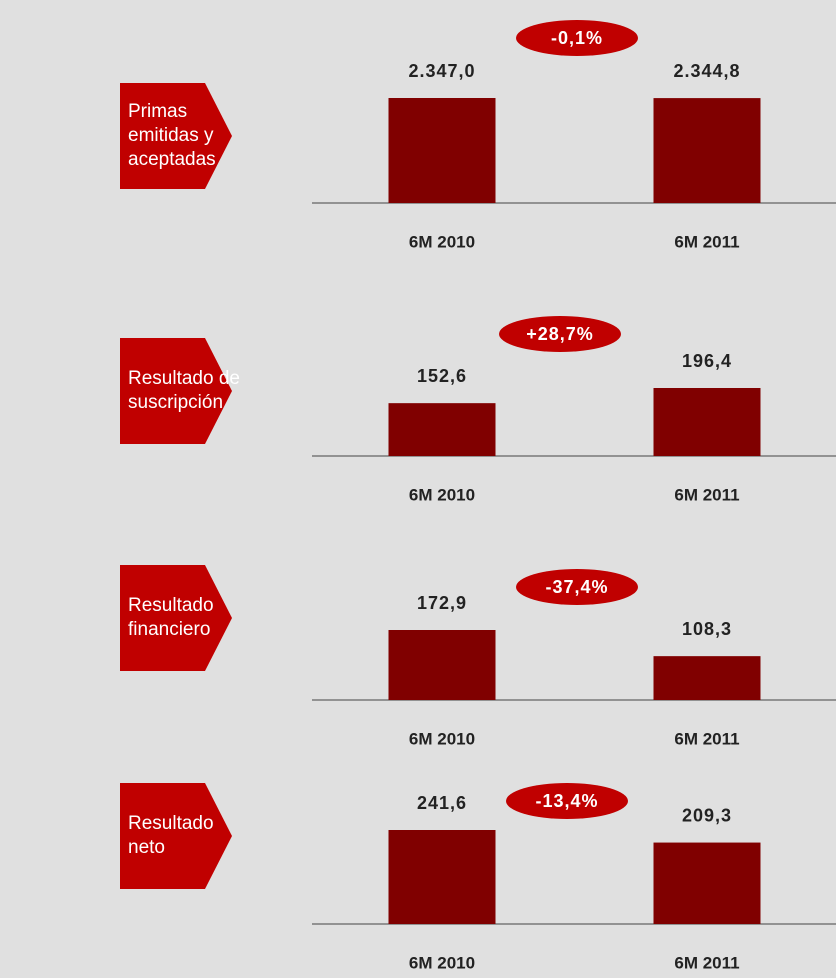 The height and width of the screenshot is (978, 836). I want to click on panel-title: Primas emitidas y aceptadas, so click(172, 135).